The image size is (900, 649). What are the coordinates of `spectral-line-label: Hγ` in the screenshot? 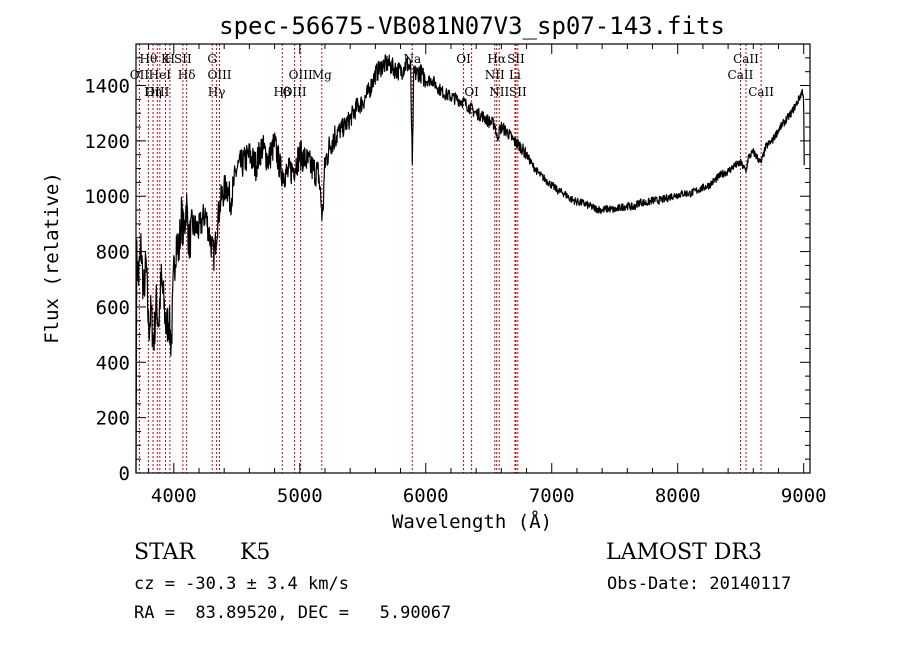 It's located at (217, 92).